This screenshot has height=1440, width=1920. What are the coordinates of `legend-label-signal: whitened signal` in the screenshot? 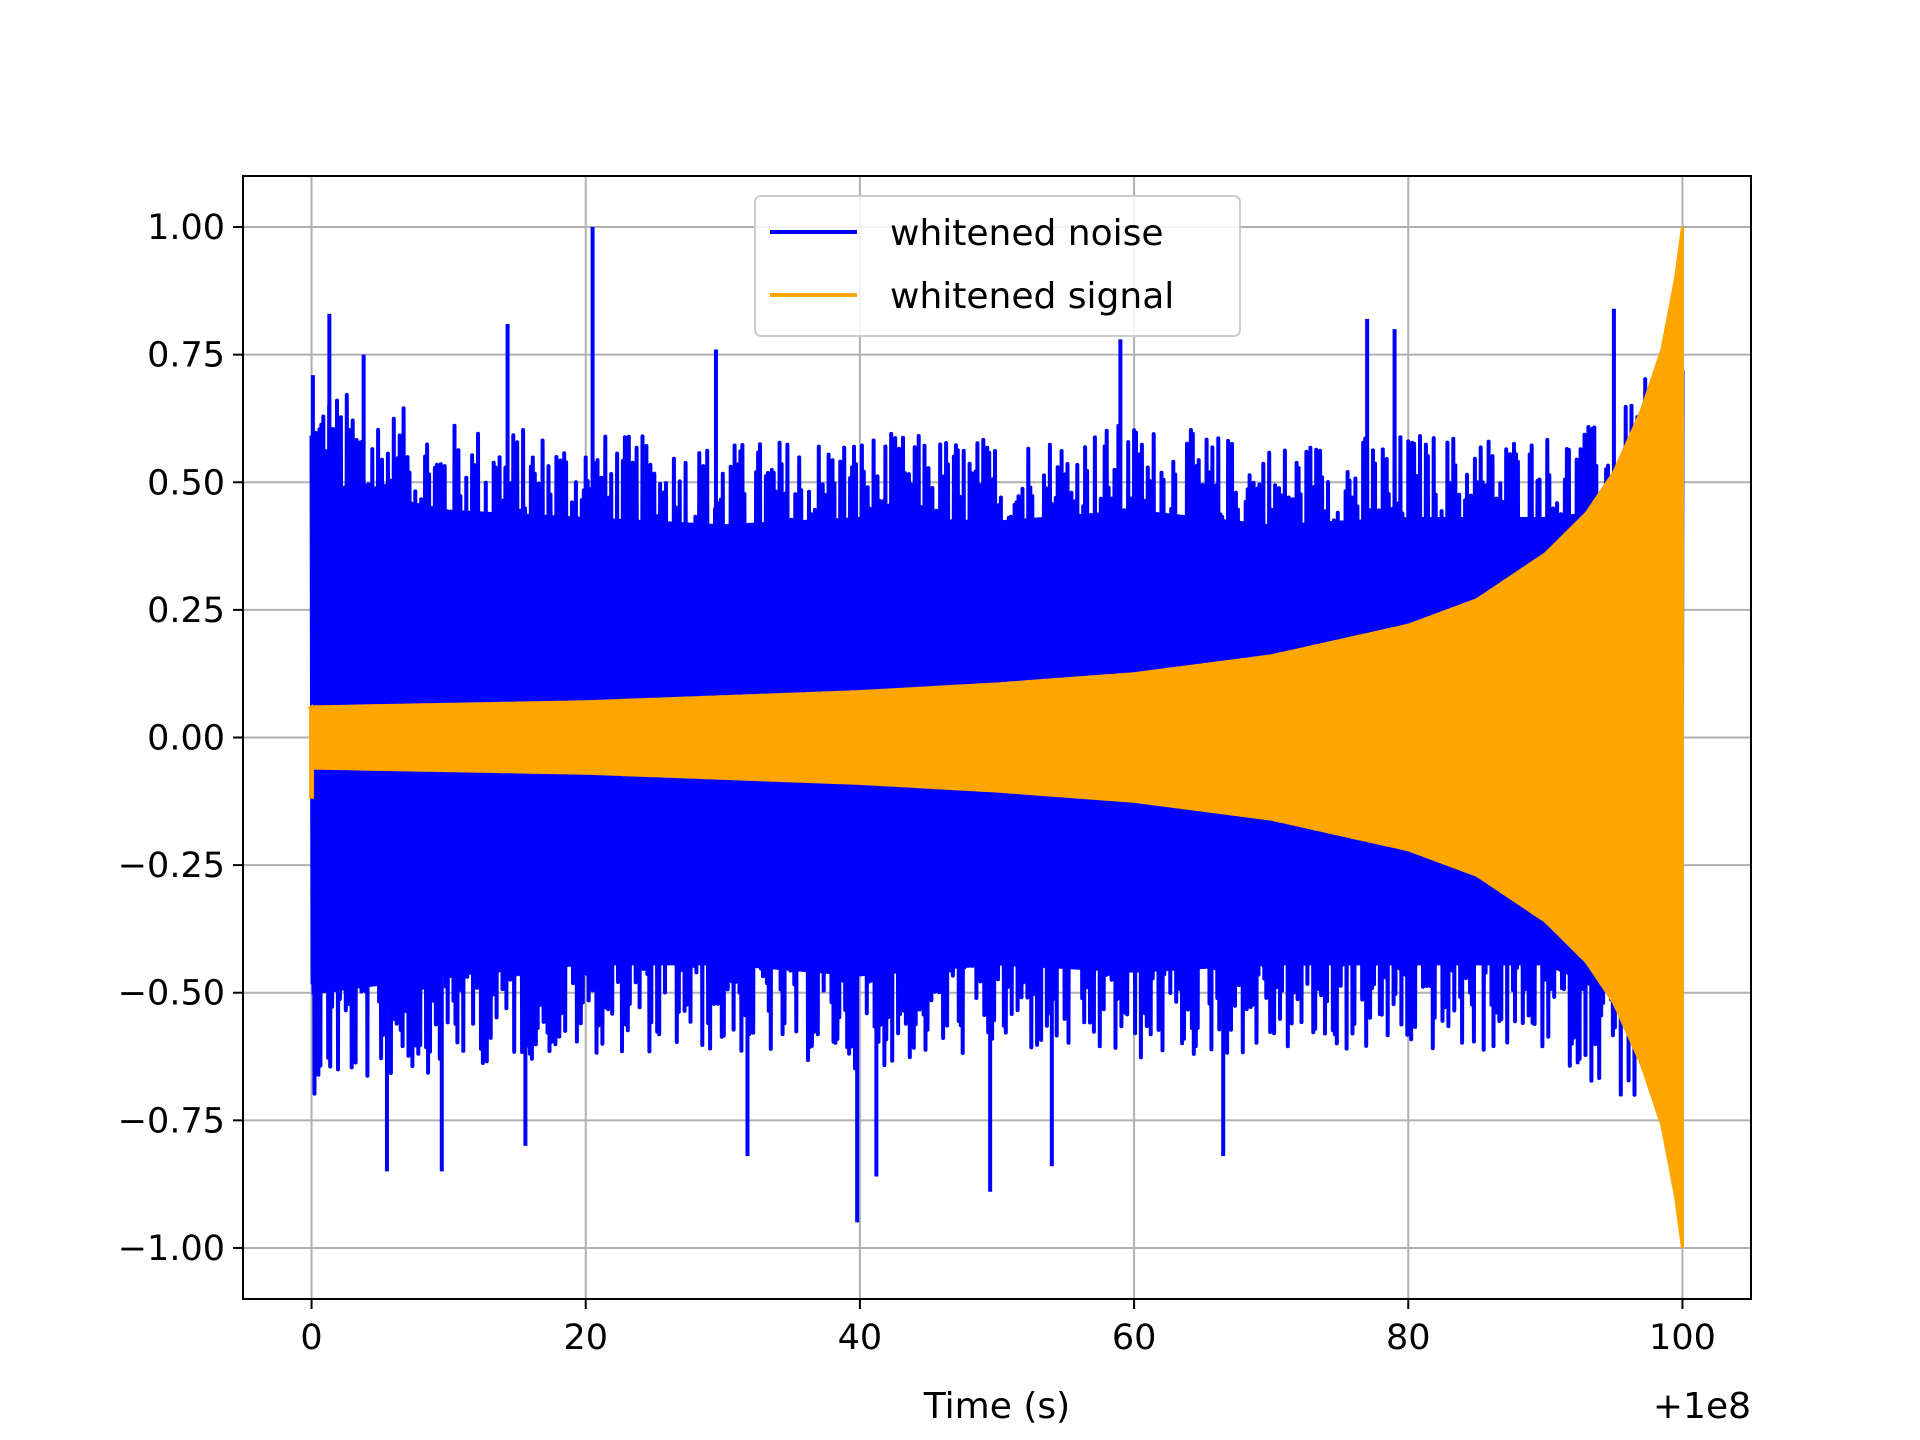 It's located at (1032, 296).